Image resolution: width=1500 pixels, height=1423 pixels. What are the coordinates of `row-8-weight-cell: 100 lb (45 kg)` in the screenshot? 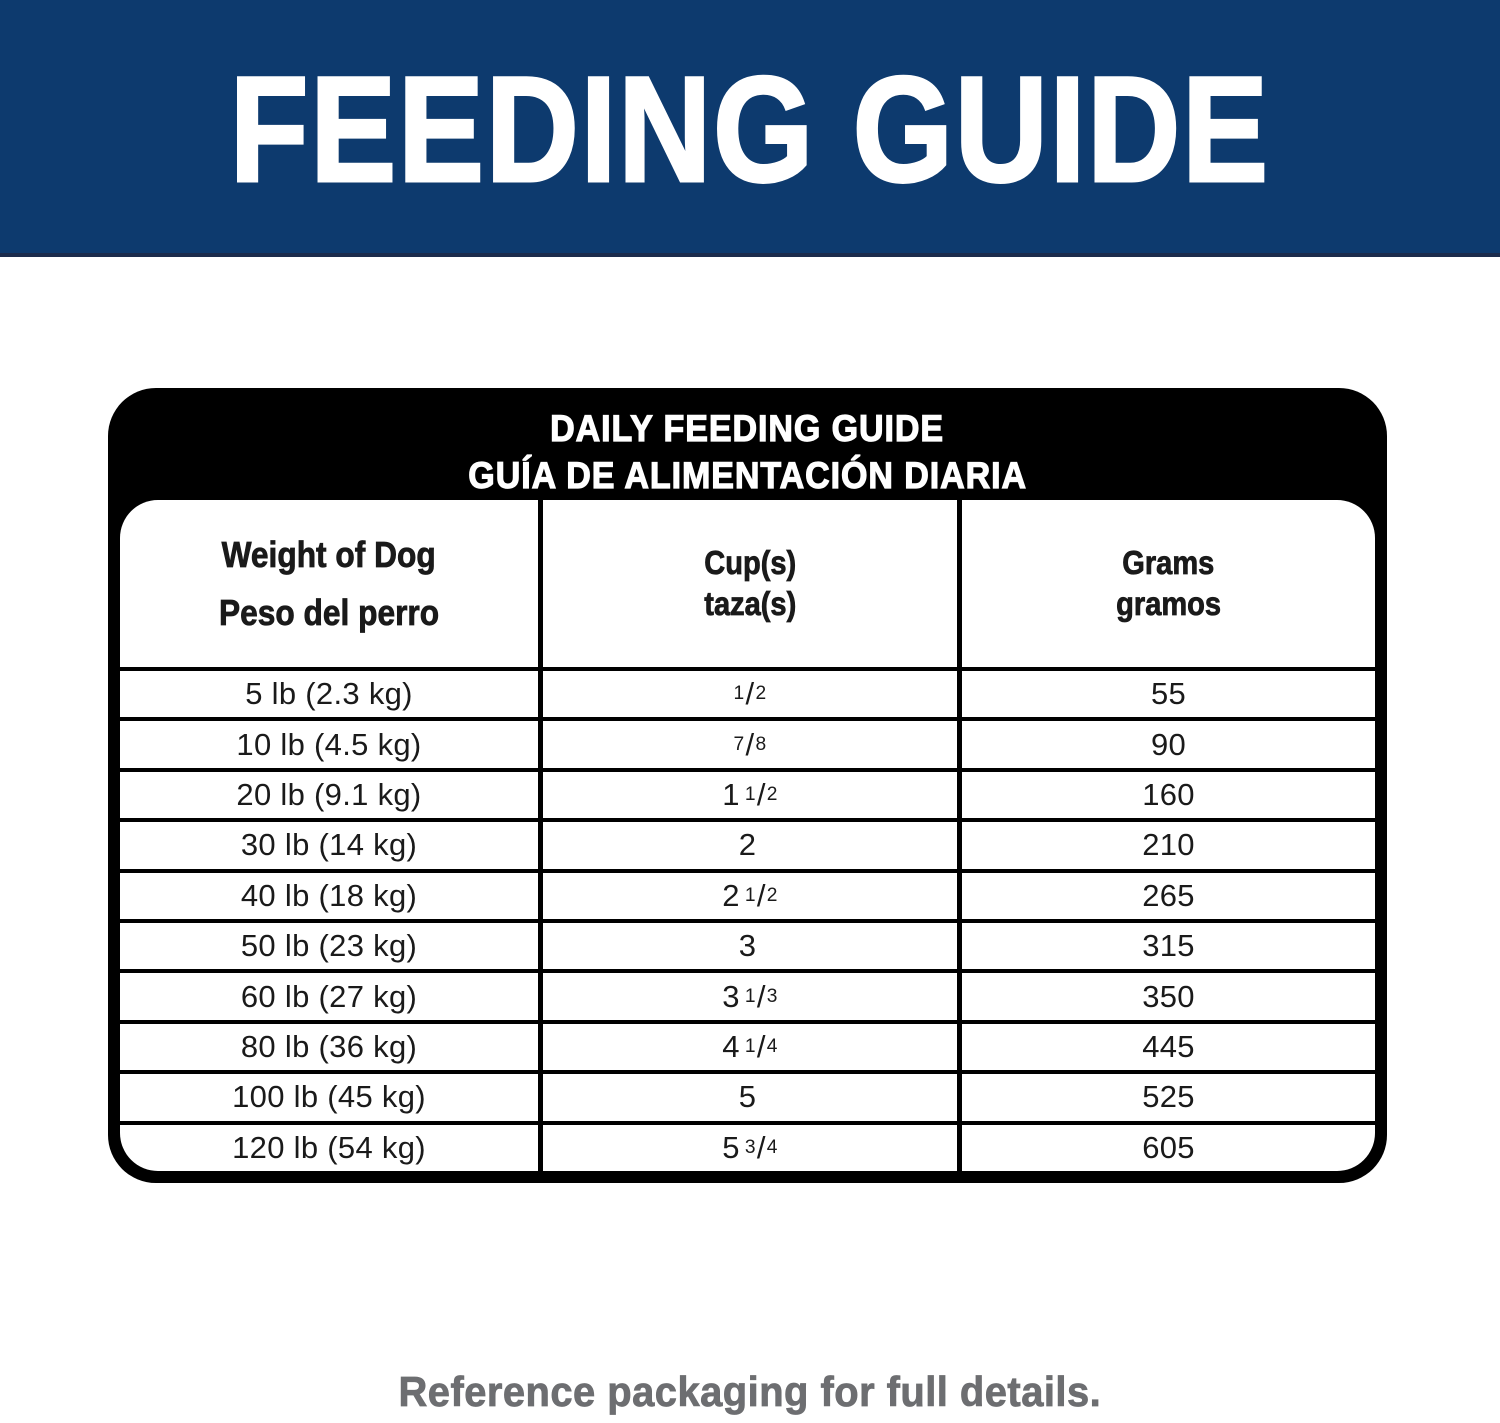 It's located at (331, 1095).